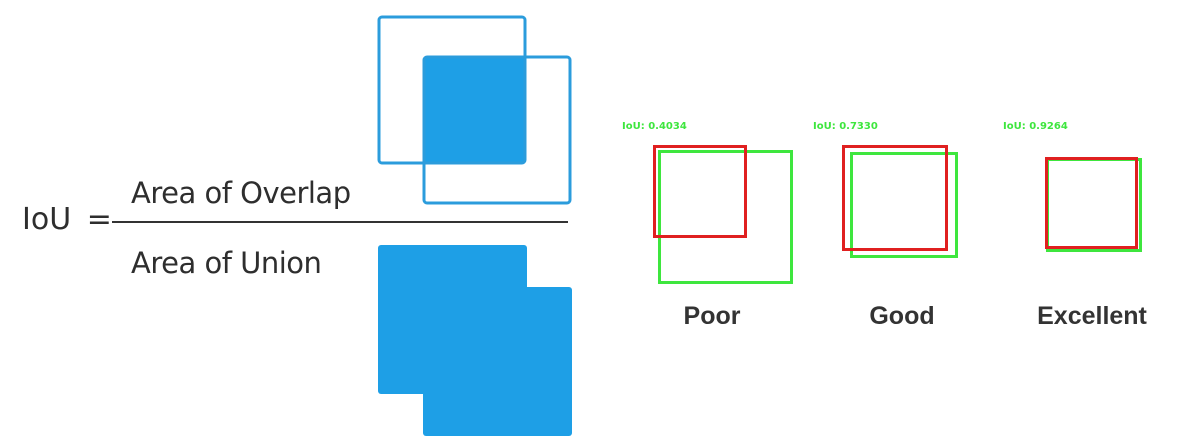 The image size is (1180, 446). I want to click on iou-score-label: IoU: 0.9264, so click(1035, 126).